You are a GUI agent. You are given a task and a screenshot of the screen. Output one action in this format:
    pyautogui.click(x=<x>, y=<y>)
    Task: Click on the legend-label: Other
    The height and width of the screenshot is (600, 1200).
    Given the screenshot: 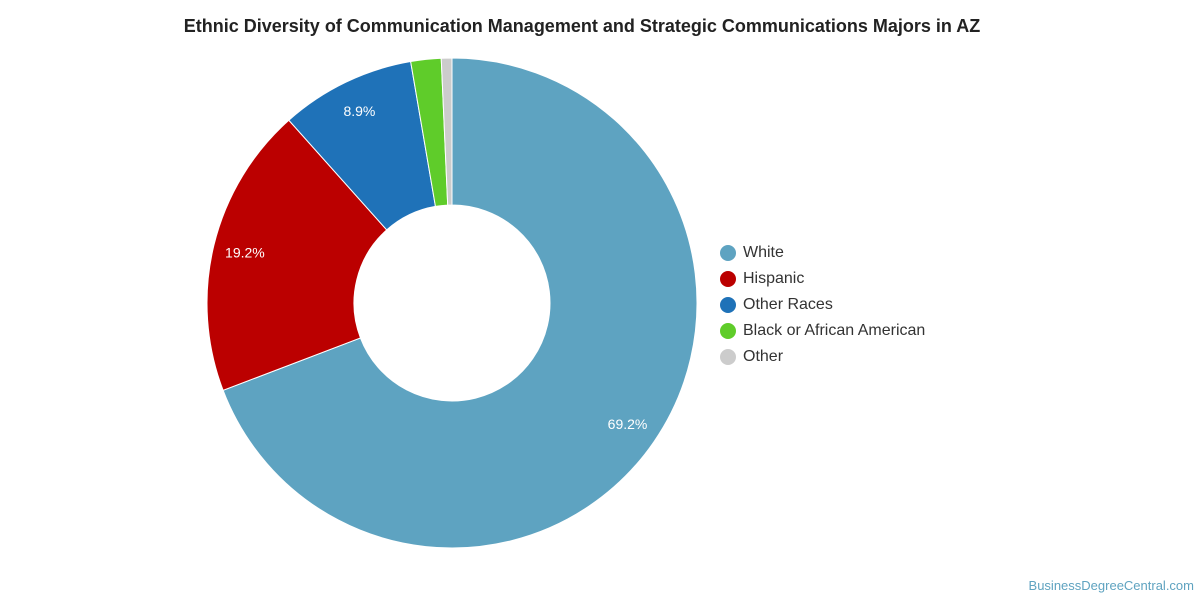 What is the action you would take?
    pyautogui.click(x=763, y=356)
    